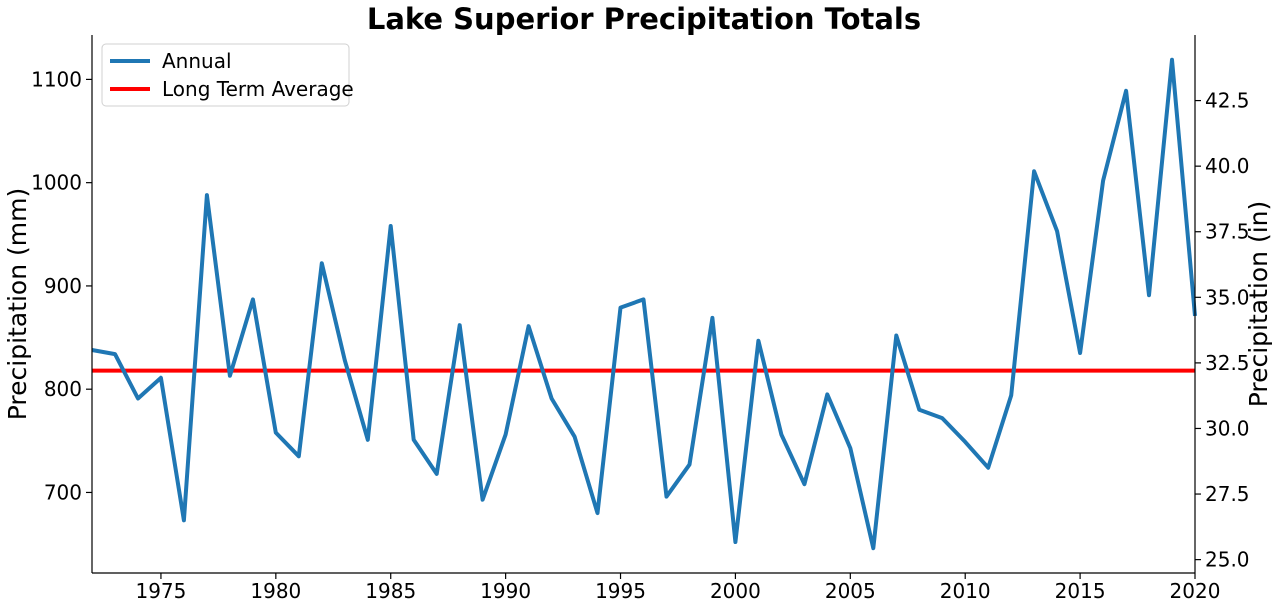 The image size is (1280, 605). I want to click on y2-tick-label: 37.5, so click(1227, 232).